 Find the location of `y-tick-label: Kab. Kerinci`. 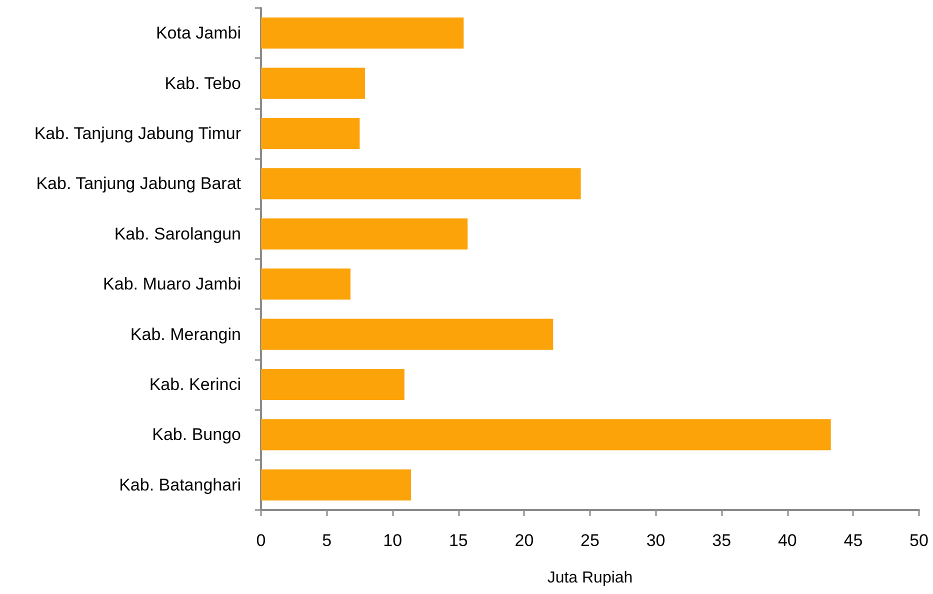

y-tick-label: Kab. Kerinci is located at coordinates (195, 384).